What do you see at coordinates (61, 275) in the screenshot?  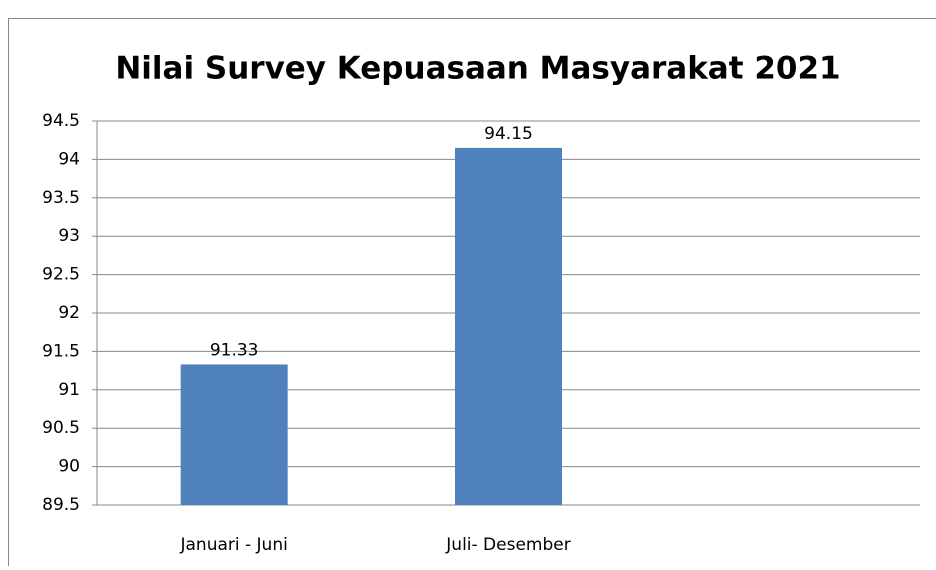 I see `y-tick-label: 92.5` at bounding box center [61, 275].